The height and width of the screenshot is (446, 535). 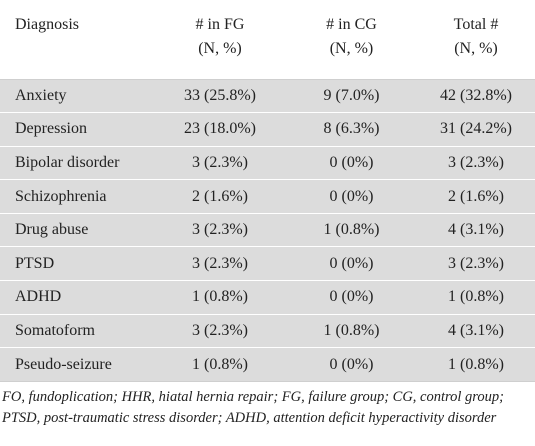 What do you see at coordinates (55, 330) in the screenshot?
I see `cell-diagnosis: Somatoform` at bounding box center [55, 330].